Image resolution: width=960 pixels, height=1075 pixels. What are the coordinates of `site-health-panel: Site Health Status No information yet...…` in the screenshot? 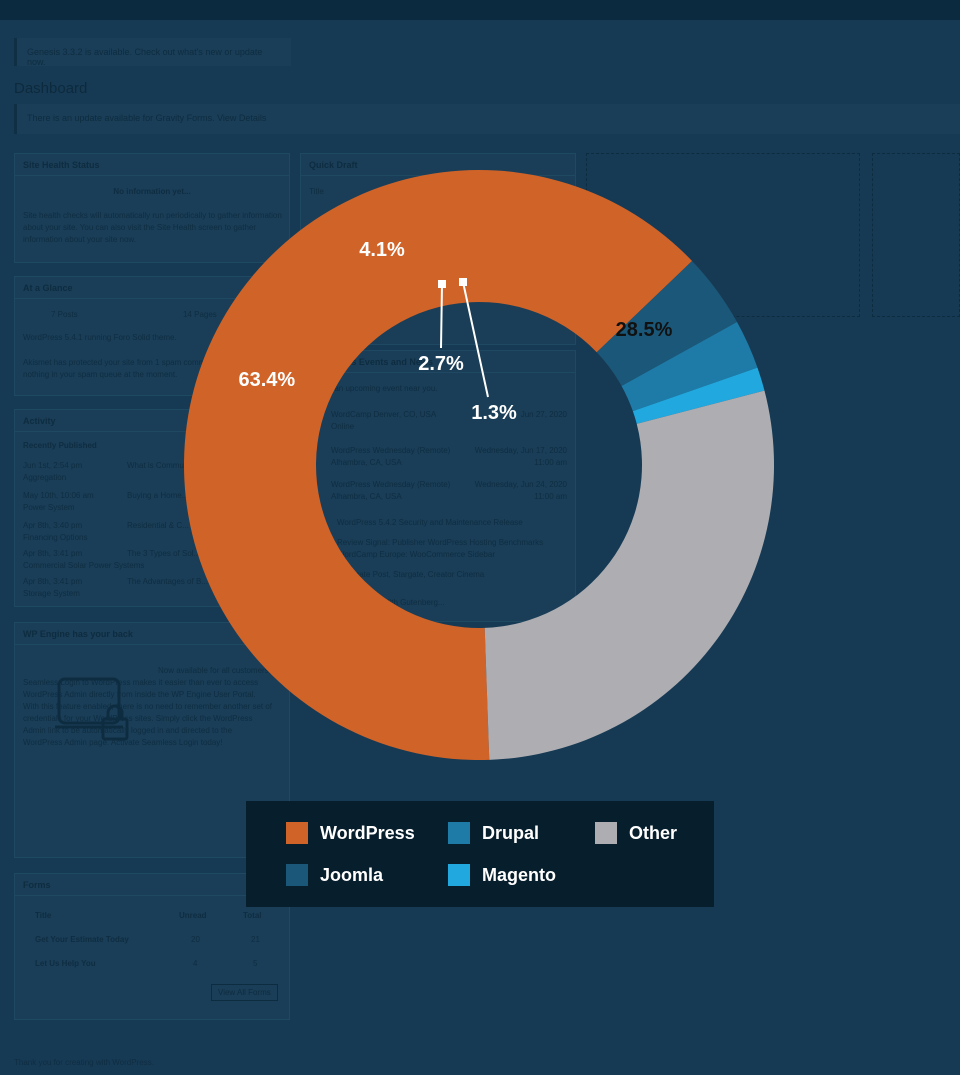 It's located at (152, 208).